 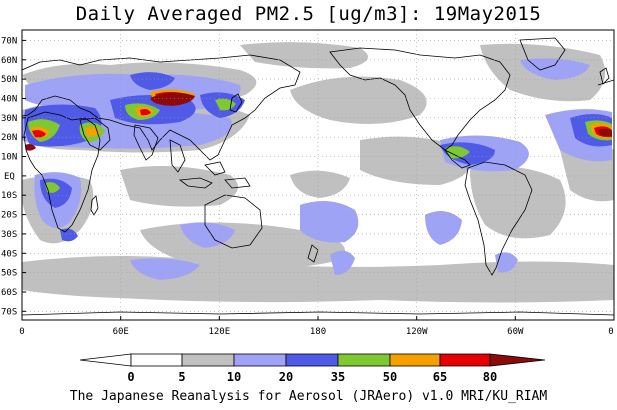 I want to click on lon-label: 60E, so click(x=121, y=332).